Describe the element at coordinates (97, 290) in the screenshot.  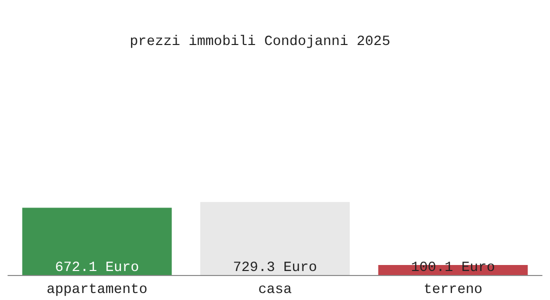
I see `x-tick-label: appartamento` at that location.